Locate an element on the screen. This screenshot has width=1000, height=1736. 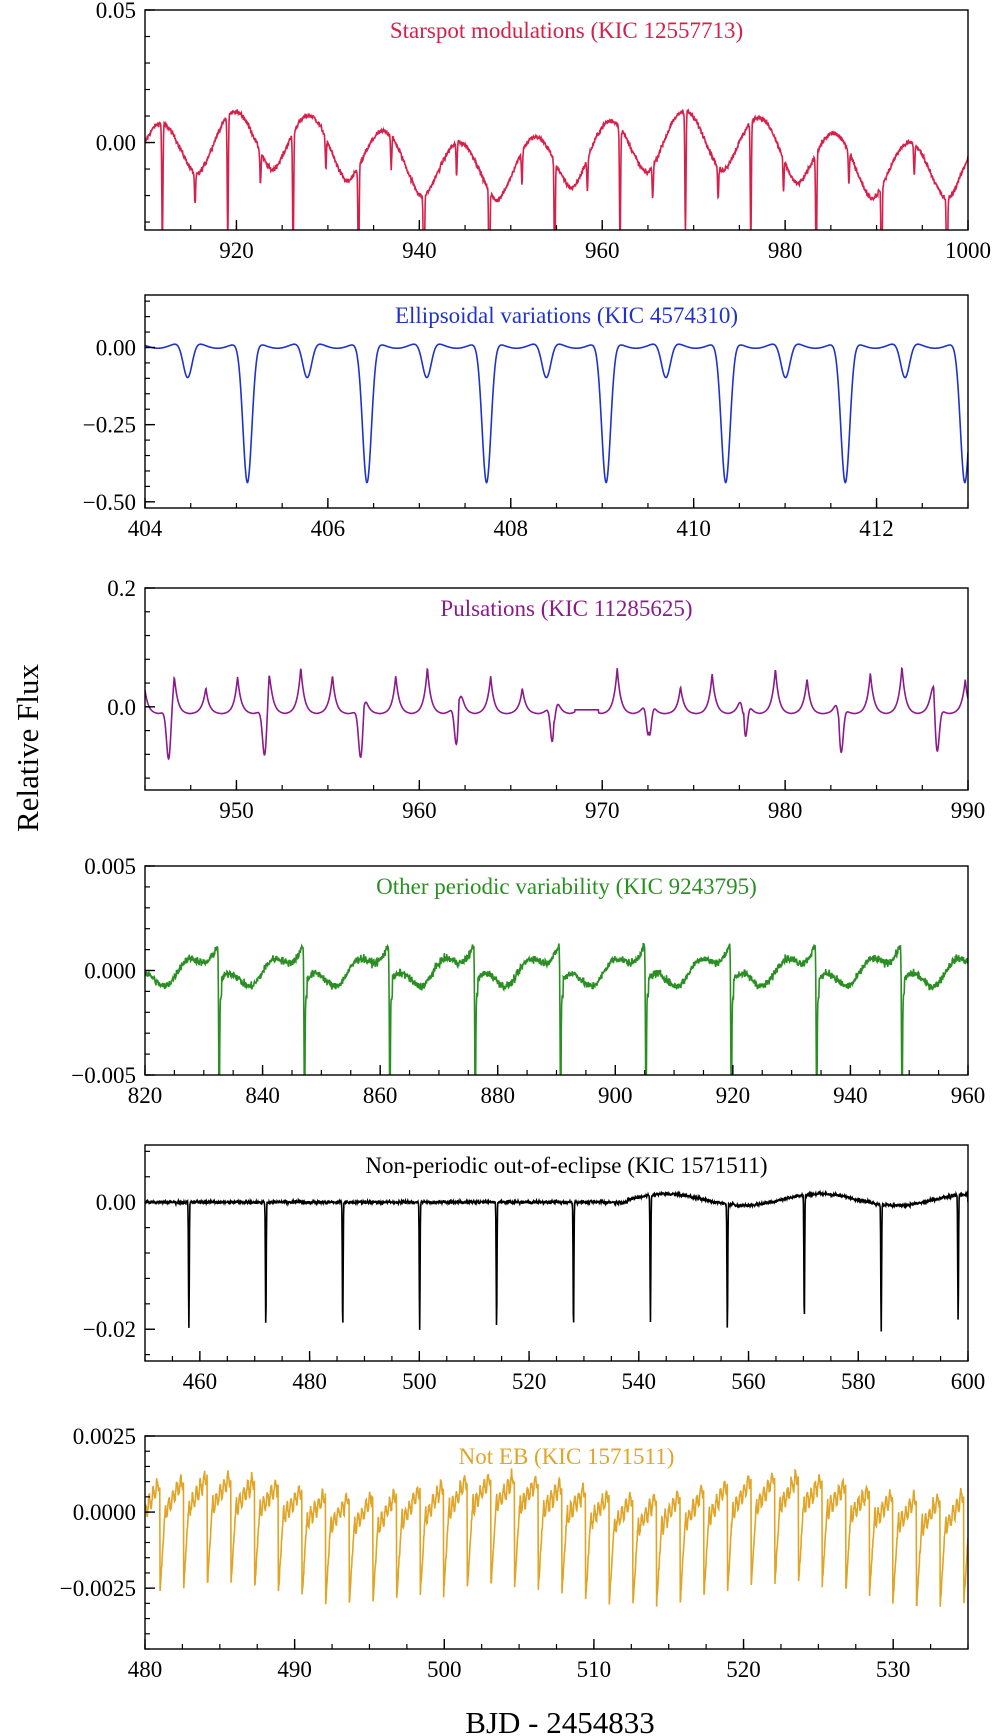
panel-title: Ellipsoidal variations (KIC 4574310) is located at coordinates (566, 315).